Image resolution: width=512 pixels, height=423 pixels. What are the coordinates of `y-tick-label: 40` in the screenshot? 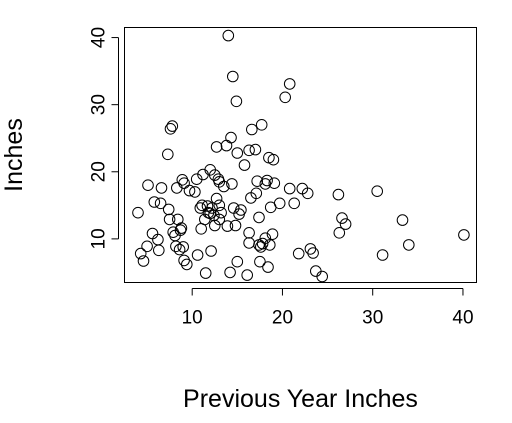 It's located at (99, 37).